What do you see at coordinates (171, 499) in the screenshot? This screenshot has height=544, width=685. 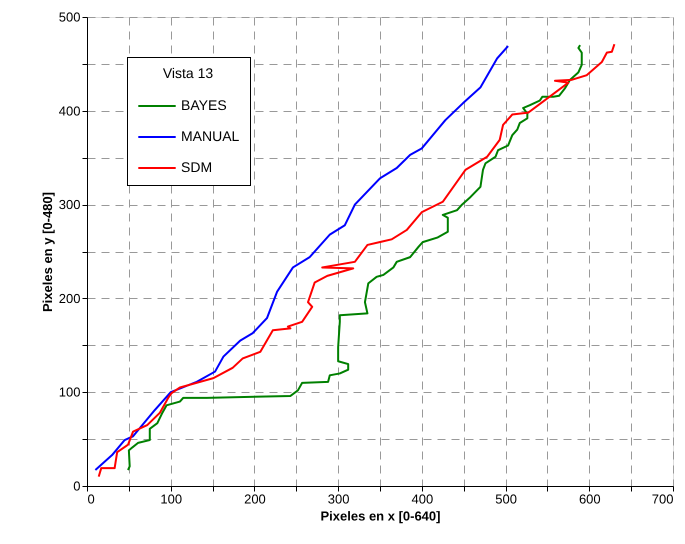 I see `x-tick-label: 100` at bounding box center [171, 499].